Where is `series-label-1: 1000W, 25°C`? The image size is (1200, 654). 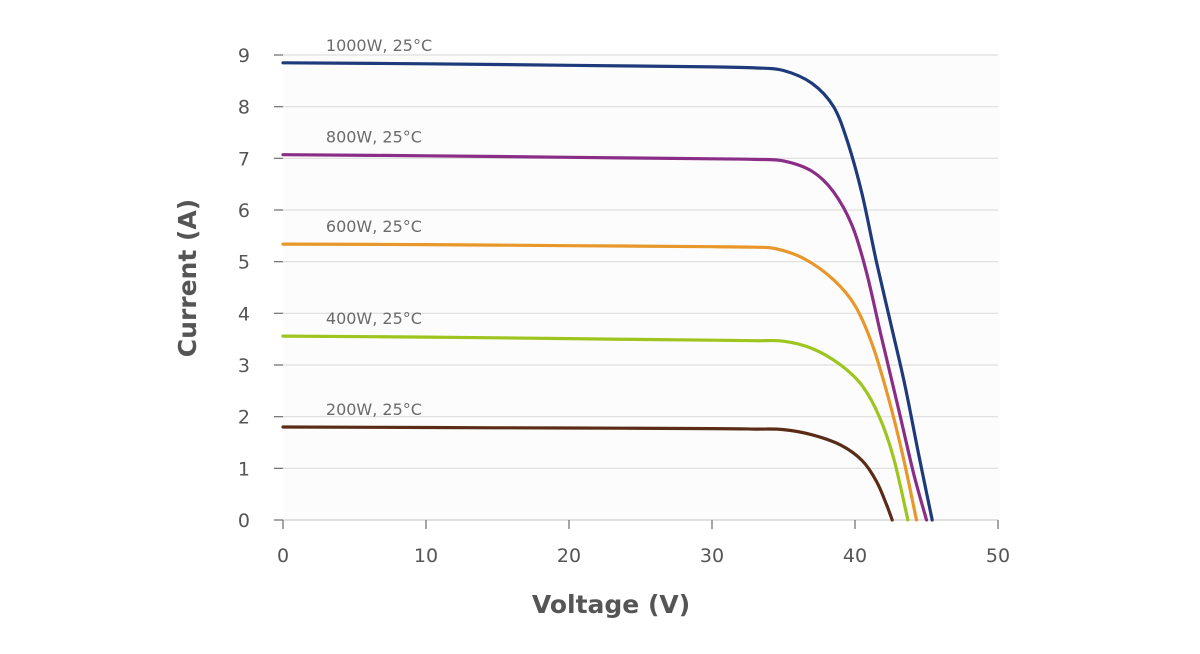
series-label-1: 1000W, 25°C is located at coordinates (379, 45).